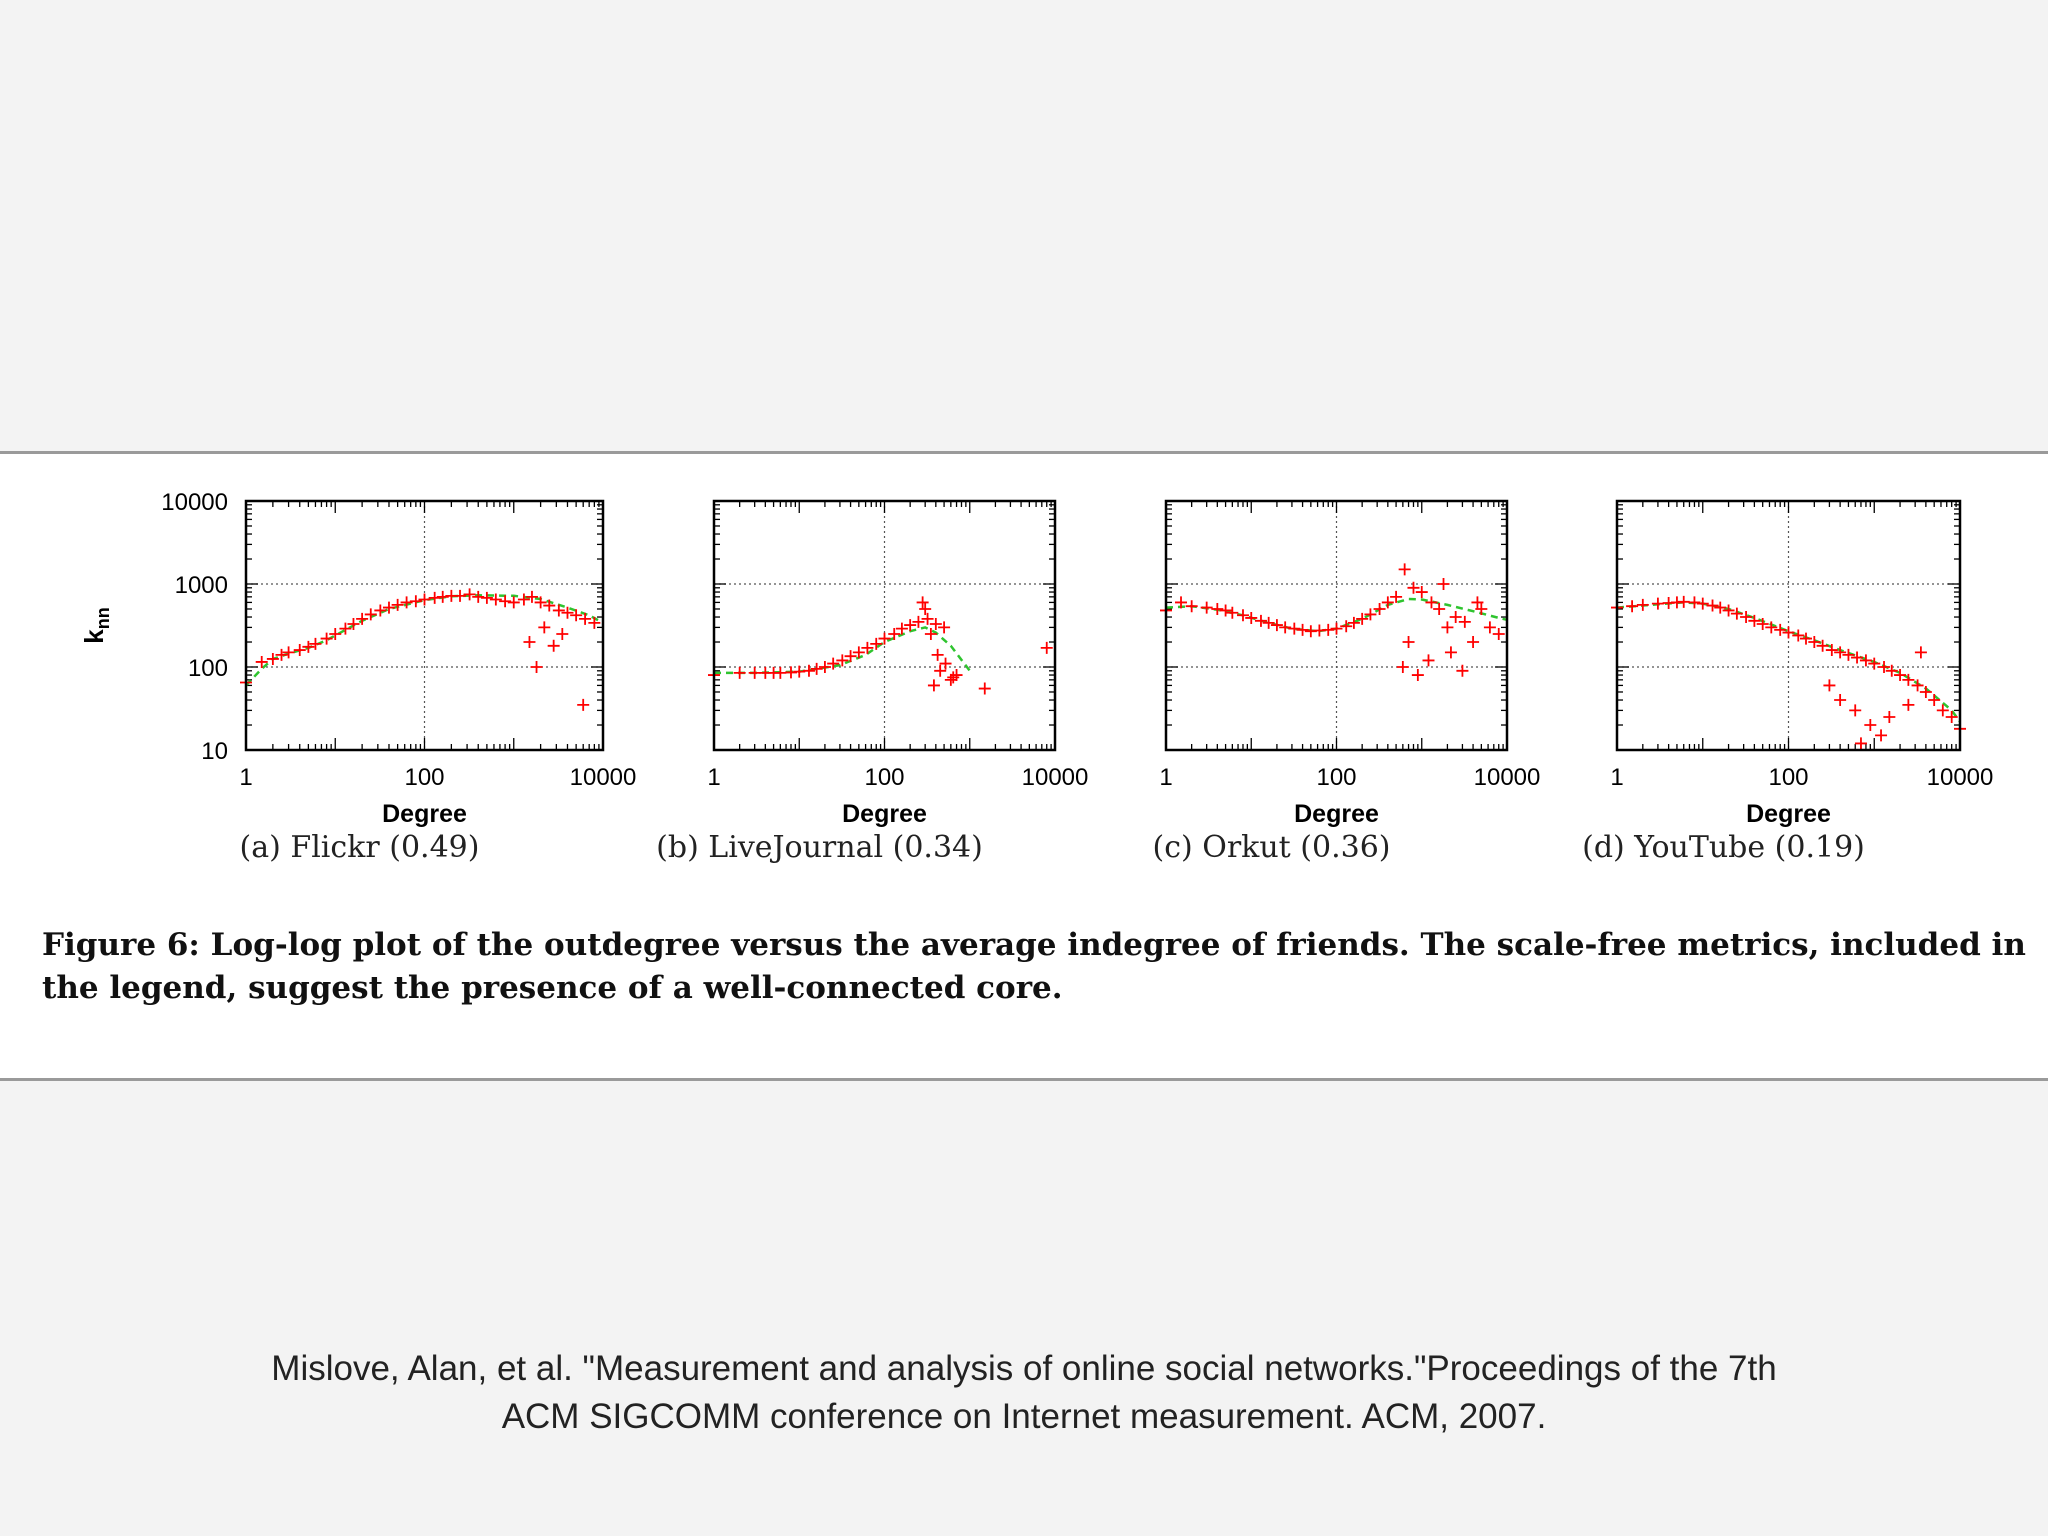 The image size is (2048, 1536). What do you see at coordinates (872, 682) in the screenshot?
I see `chart-panel-2: 1 100 10000 Degree(b) LiveJournal (0.34)` at bounding box center [872, 682].